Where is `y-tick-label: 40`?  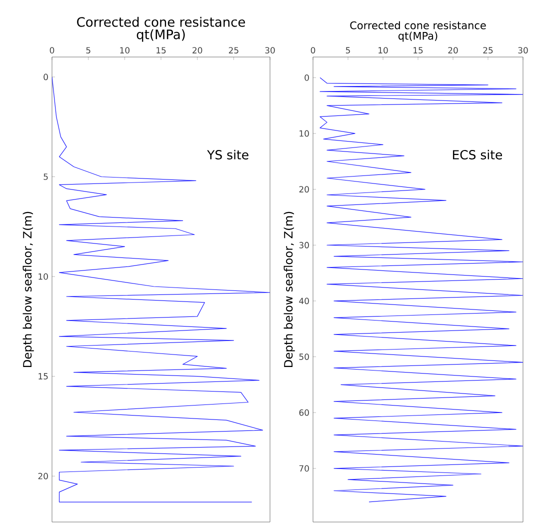
y-tick-label: 40 is located at coordinates (304, 301).